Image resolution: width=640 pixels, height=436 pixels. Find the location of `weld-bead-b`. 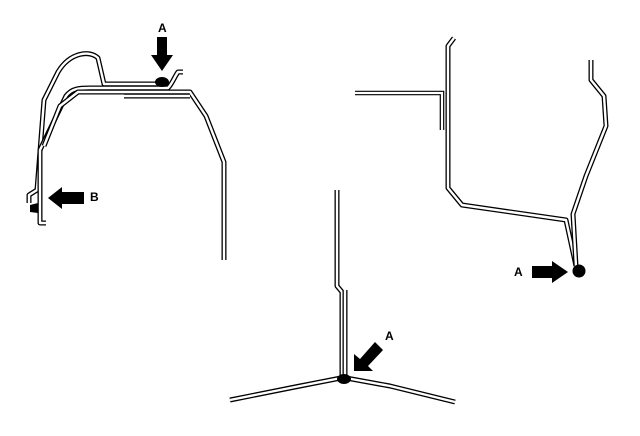

weld-bead-b is located at coordinates (34, 208).